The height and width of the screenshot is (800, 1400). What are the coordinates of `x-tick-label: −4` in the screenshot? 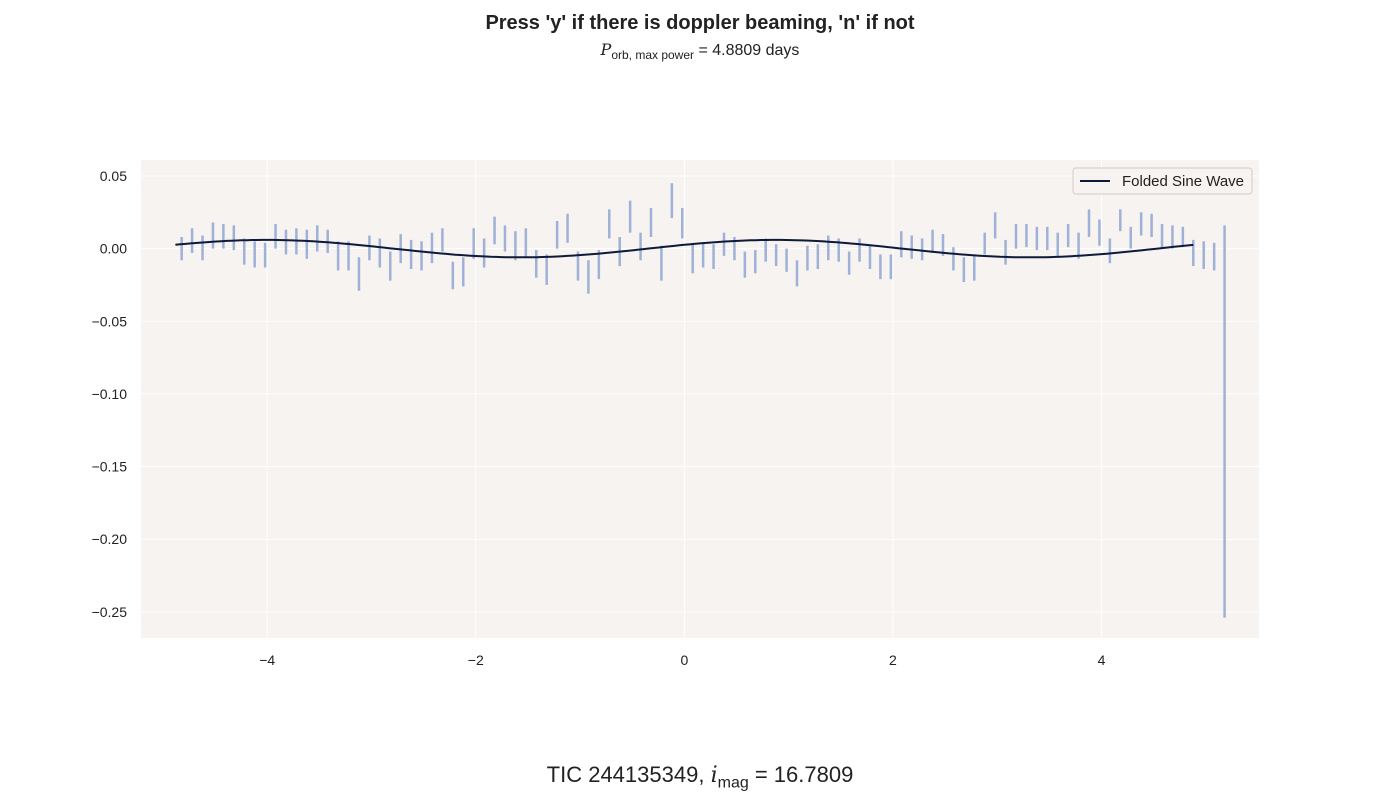 It's located at (267, 660).